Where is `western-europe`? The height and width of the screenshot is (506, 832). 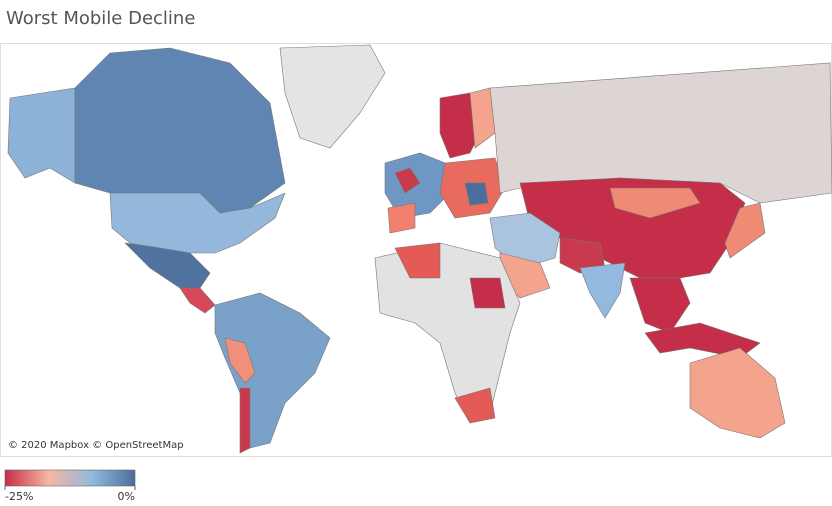
western-europe is located at coordinates (417, 185).